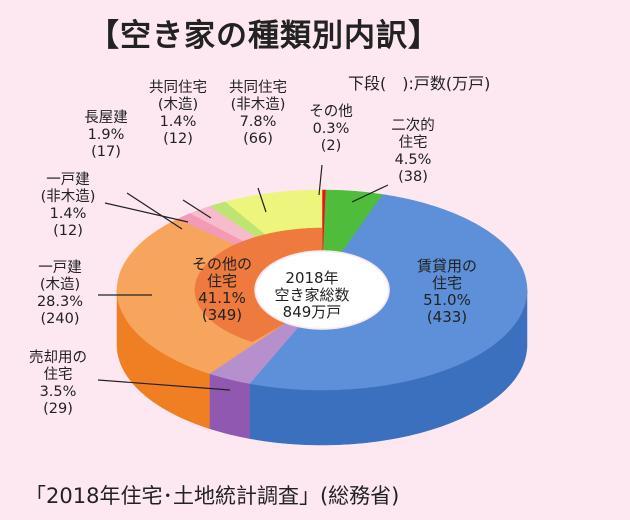 The height and width of the screenshot is (520, 630). What do you see at coordinates (331, 129) in the screenshot?
I see `label-other: その他 0.3% (2)` at bounding box center [331, 129].